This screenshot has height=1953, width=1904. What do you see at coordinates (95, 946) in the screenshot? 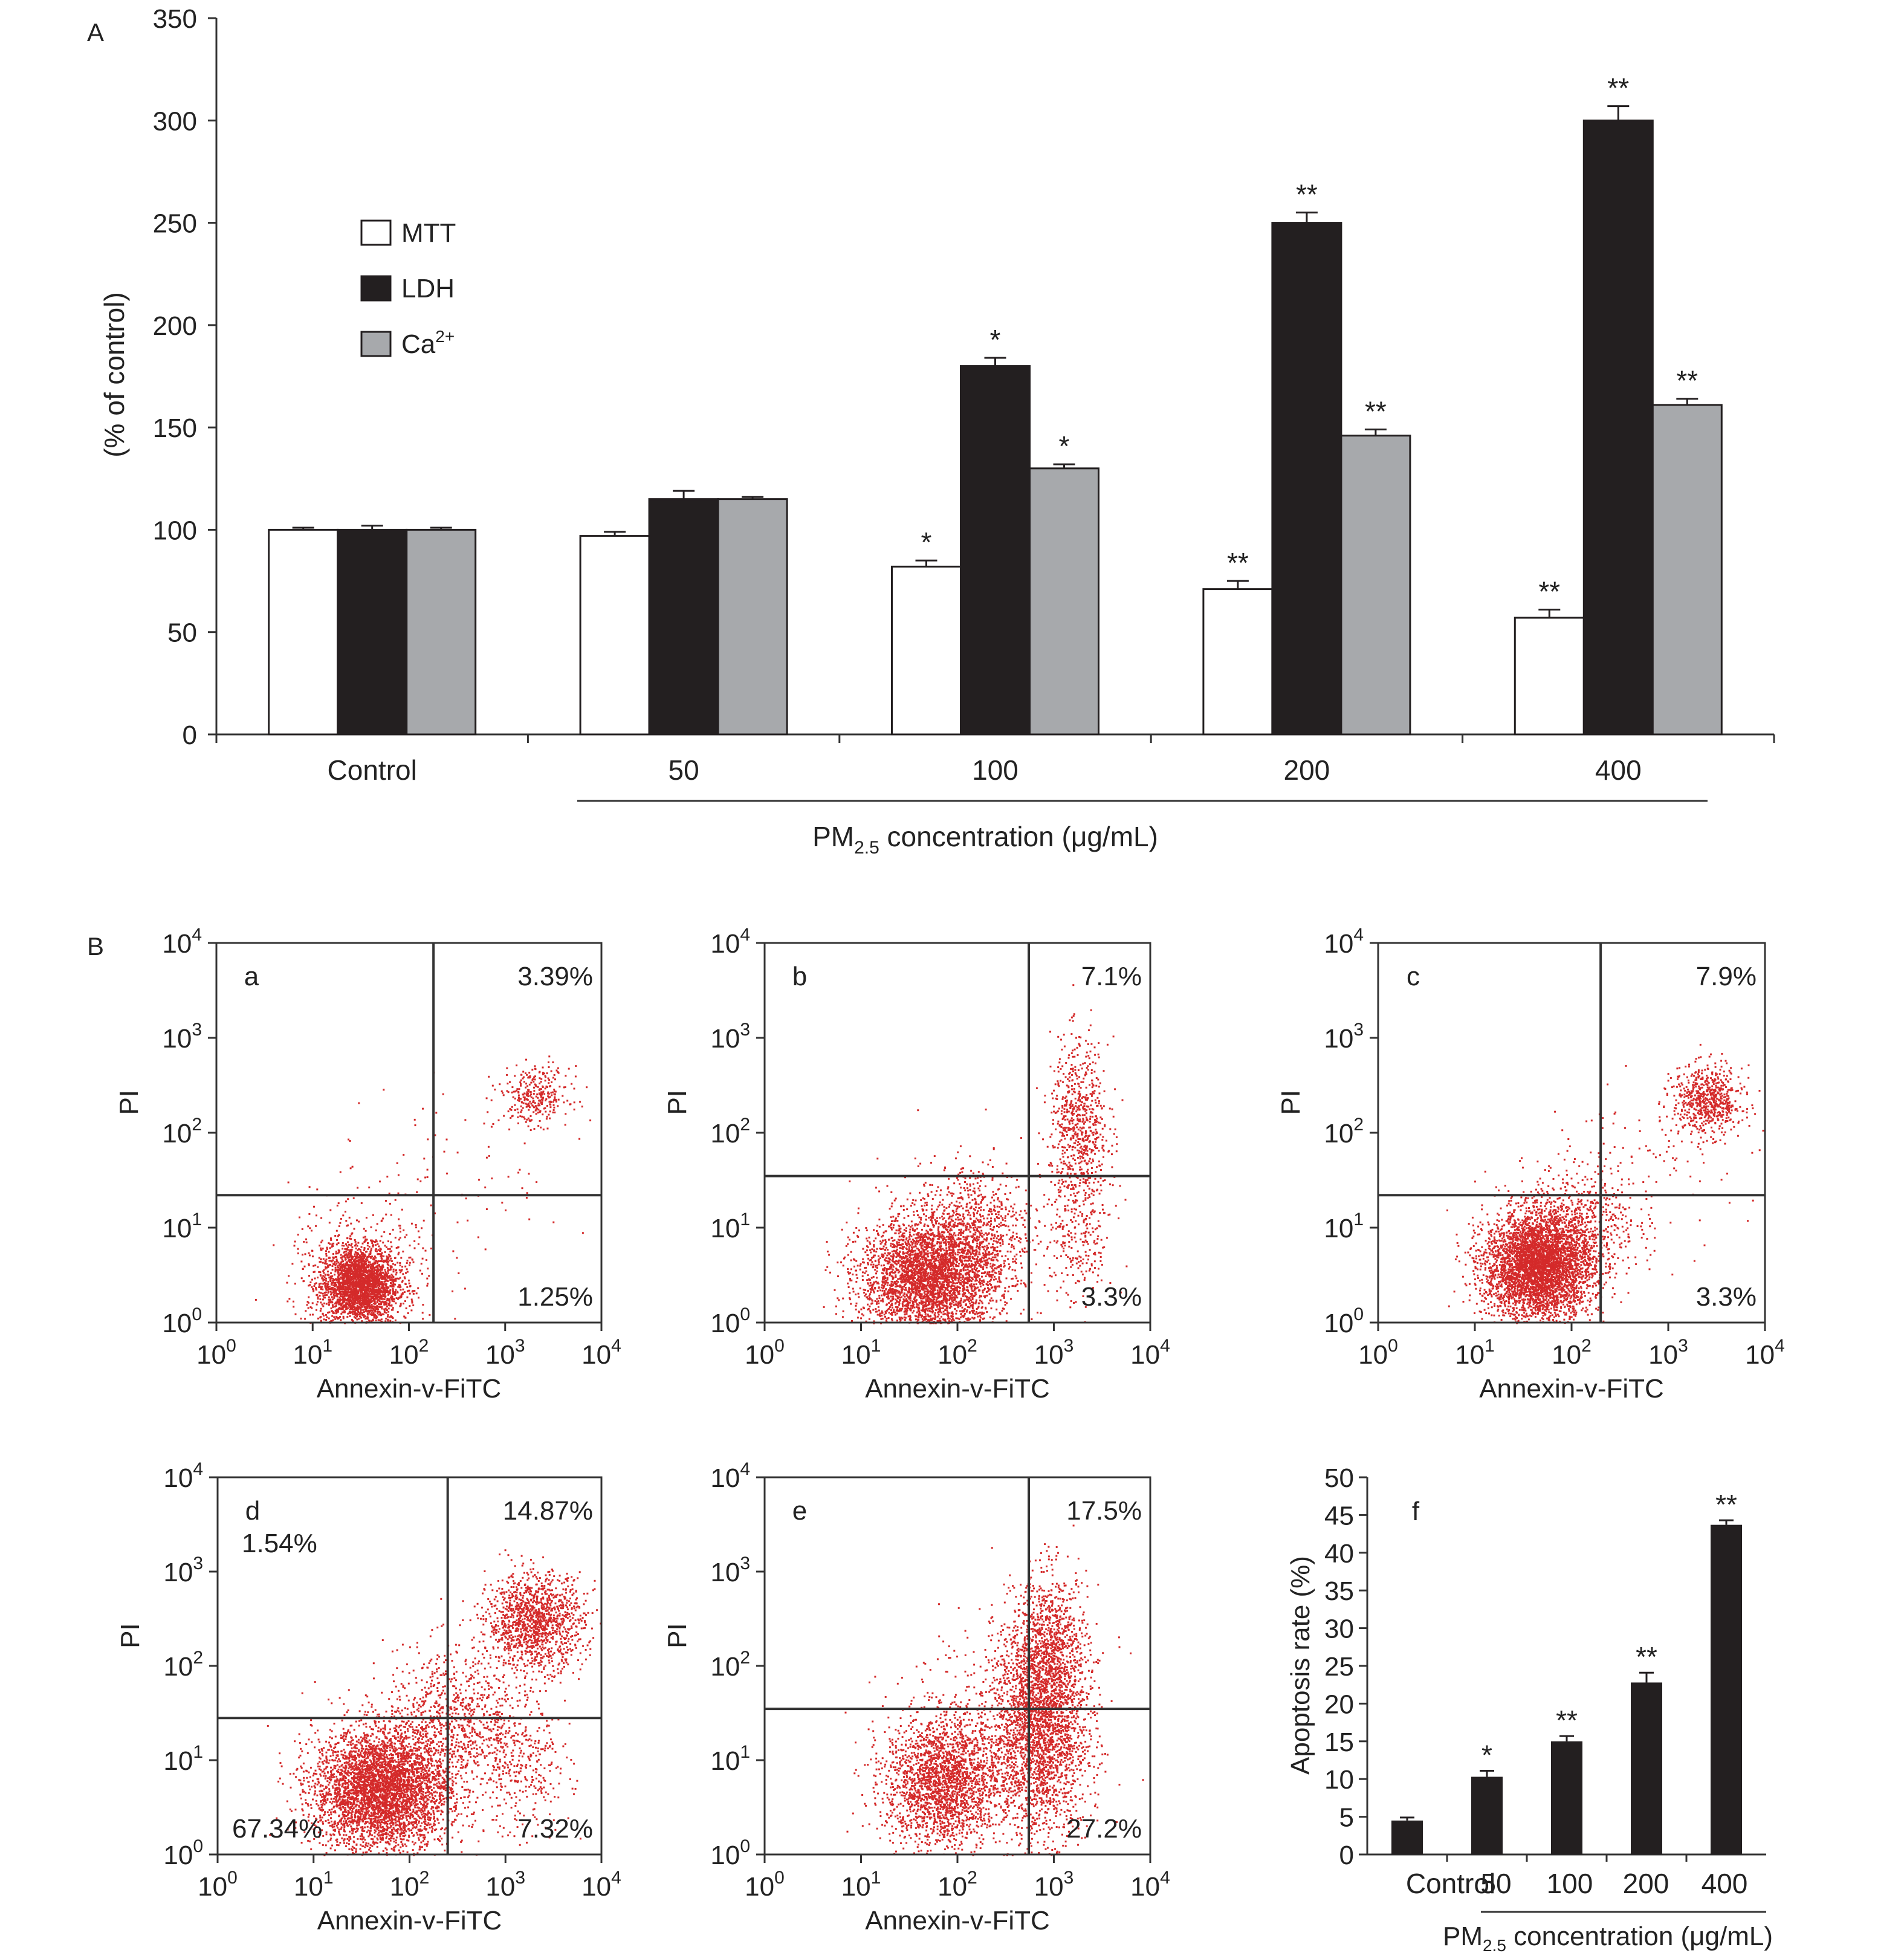
I see `panel-label-B: B` at bounding box center [95, 946].